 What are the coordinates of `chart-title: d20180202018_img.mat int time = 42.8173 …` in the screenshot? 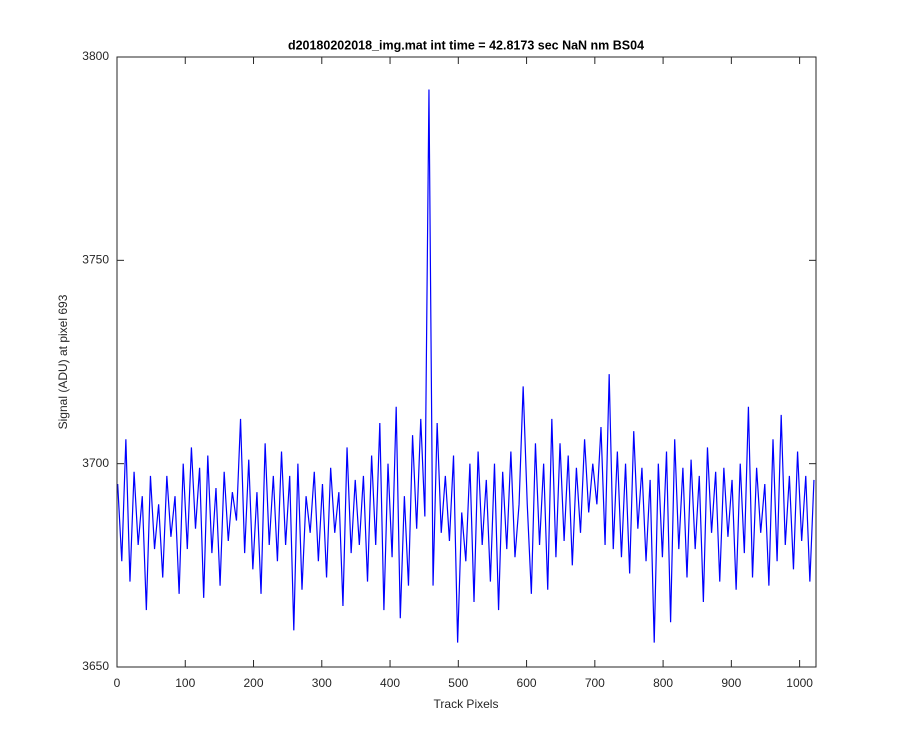 It's located at (466, 45).